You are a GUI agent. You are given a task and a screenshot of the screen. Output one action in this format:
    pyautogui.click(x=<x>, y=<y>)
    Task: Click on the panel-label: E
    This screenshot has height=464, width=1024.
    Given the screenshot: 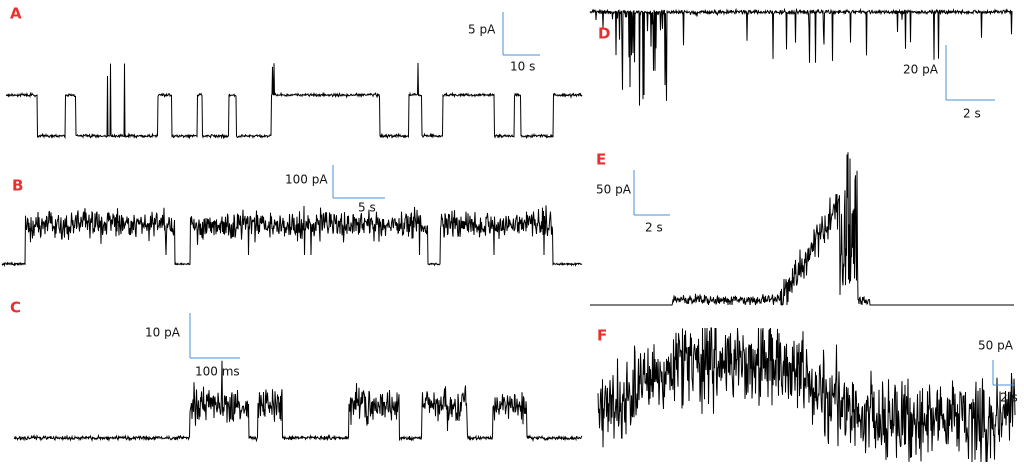 What is the action you would take?
    pyautogui.click(x=601, y=160)
    